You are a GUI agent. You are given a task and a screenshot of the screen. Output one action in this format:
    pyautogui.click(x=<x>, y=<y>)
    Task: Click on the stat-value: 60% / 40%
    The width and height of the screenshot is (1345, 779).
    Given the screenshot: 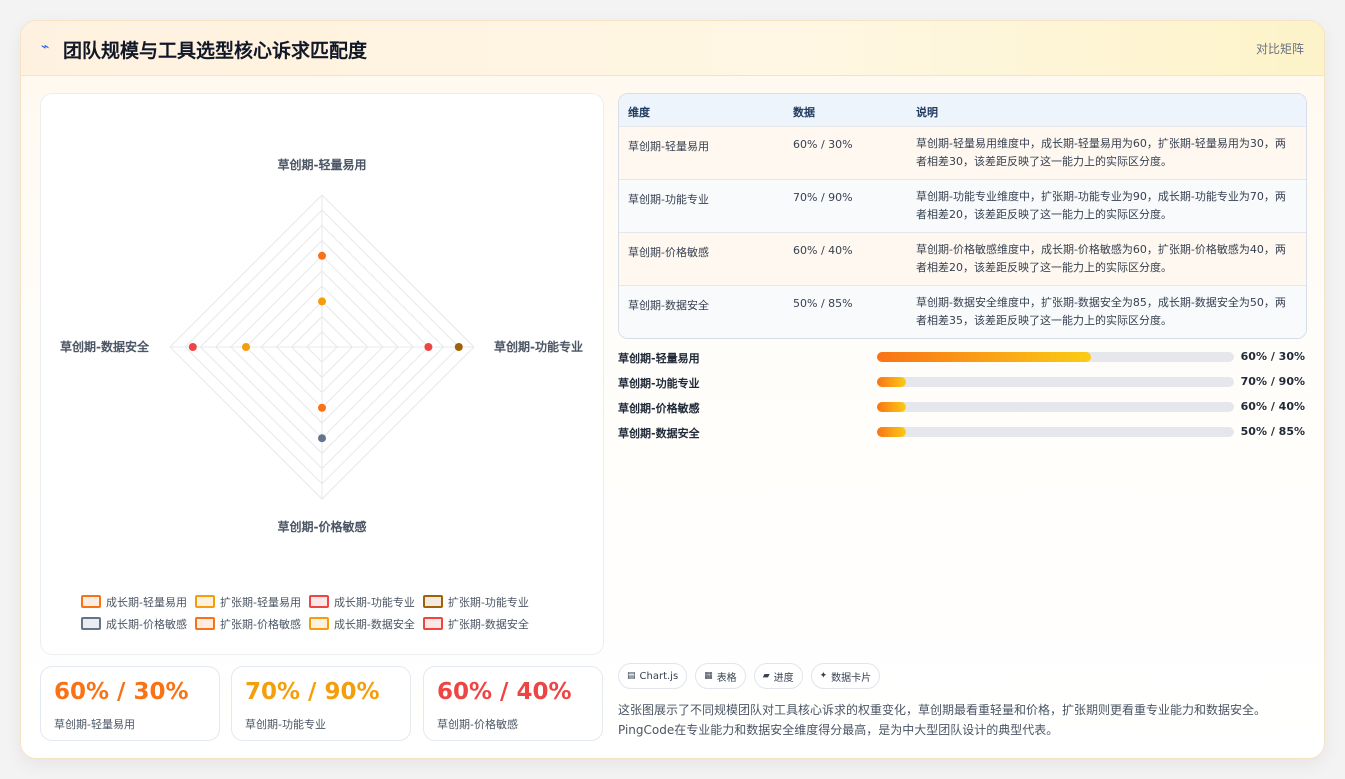 What is the action you would take?
    pyautogui.click(x=504, y=692)
    